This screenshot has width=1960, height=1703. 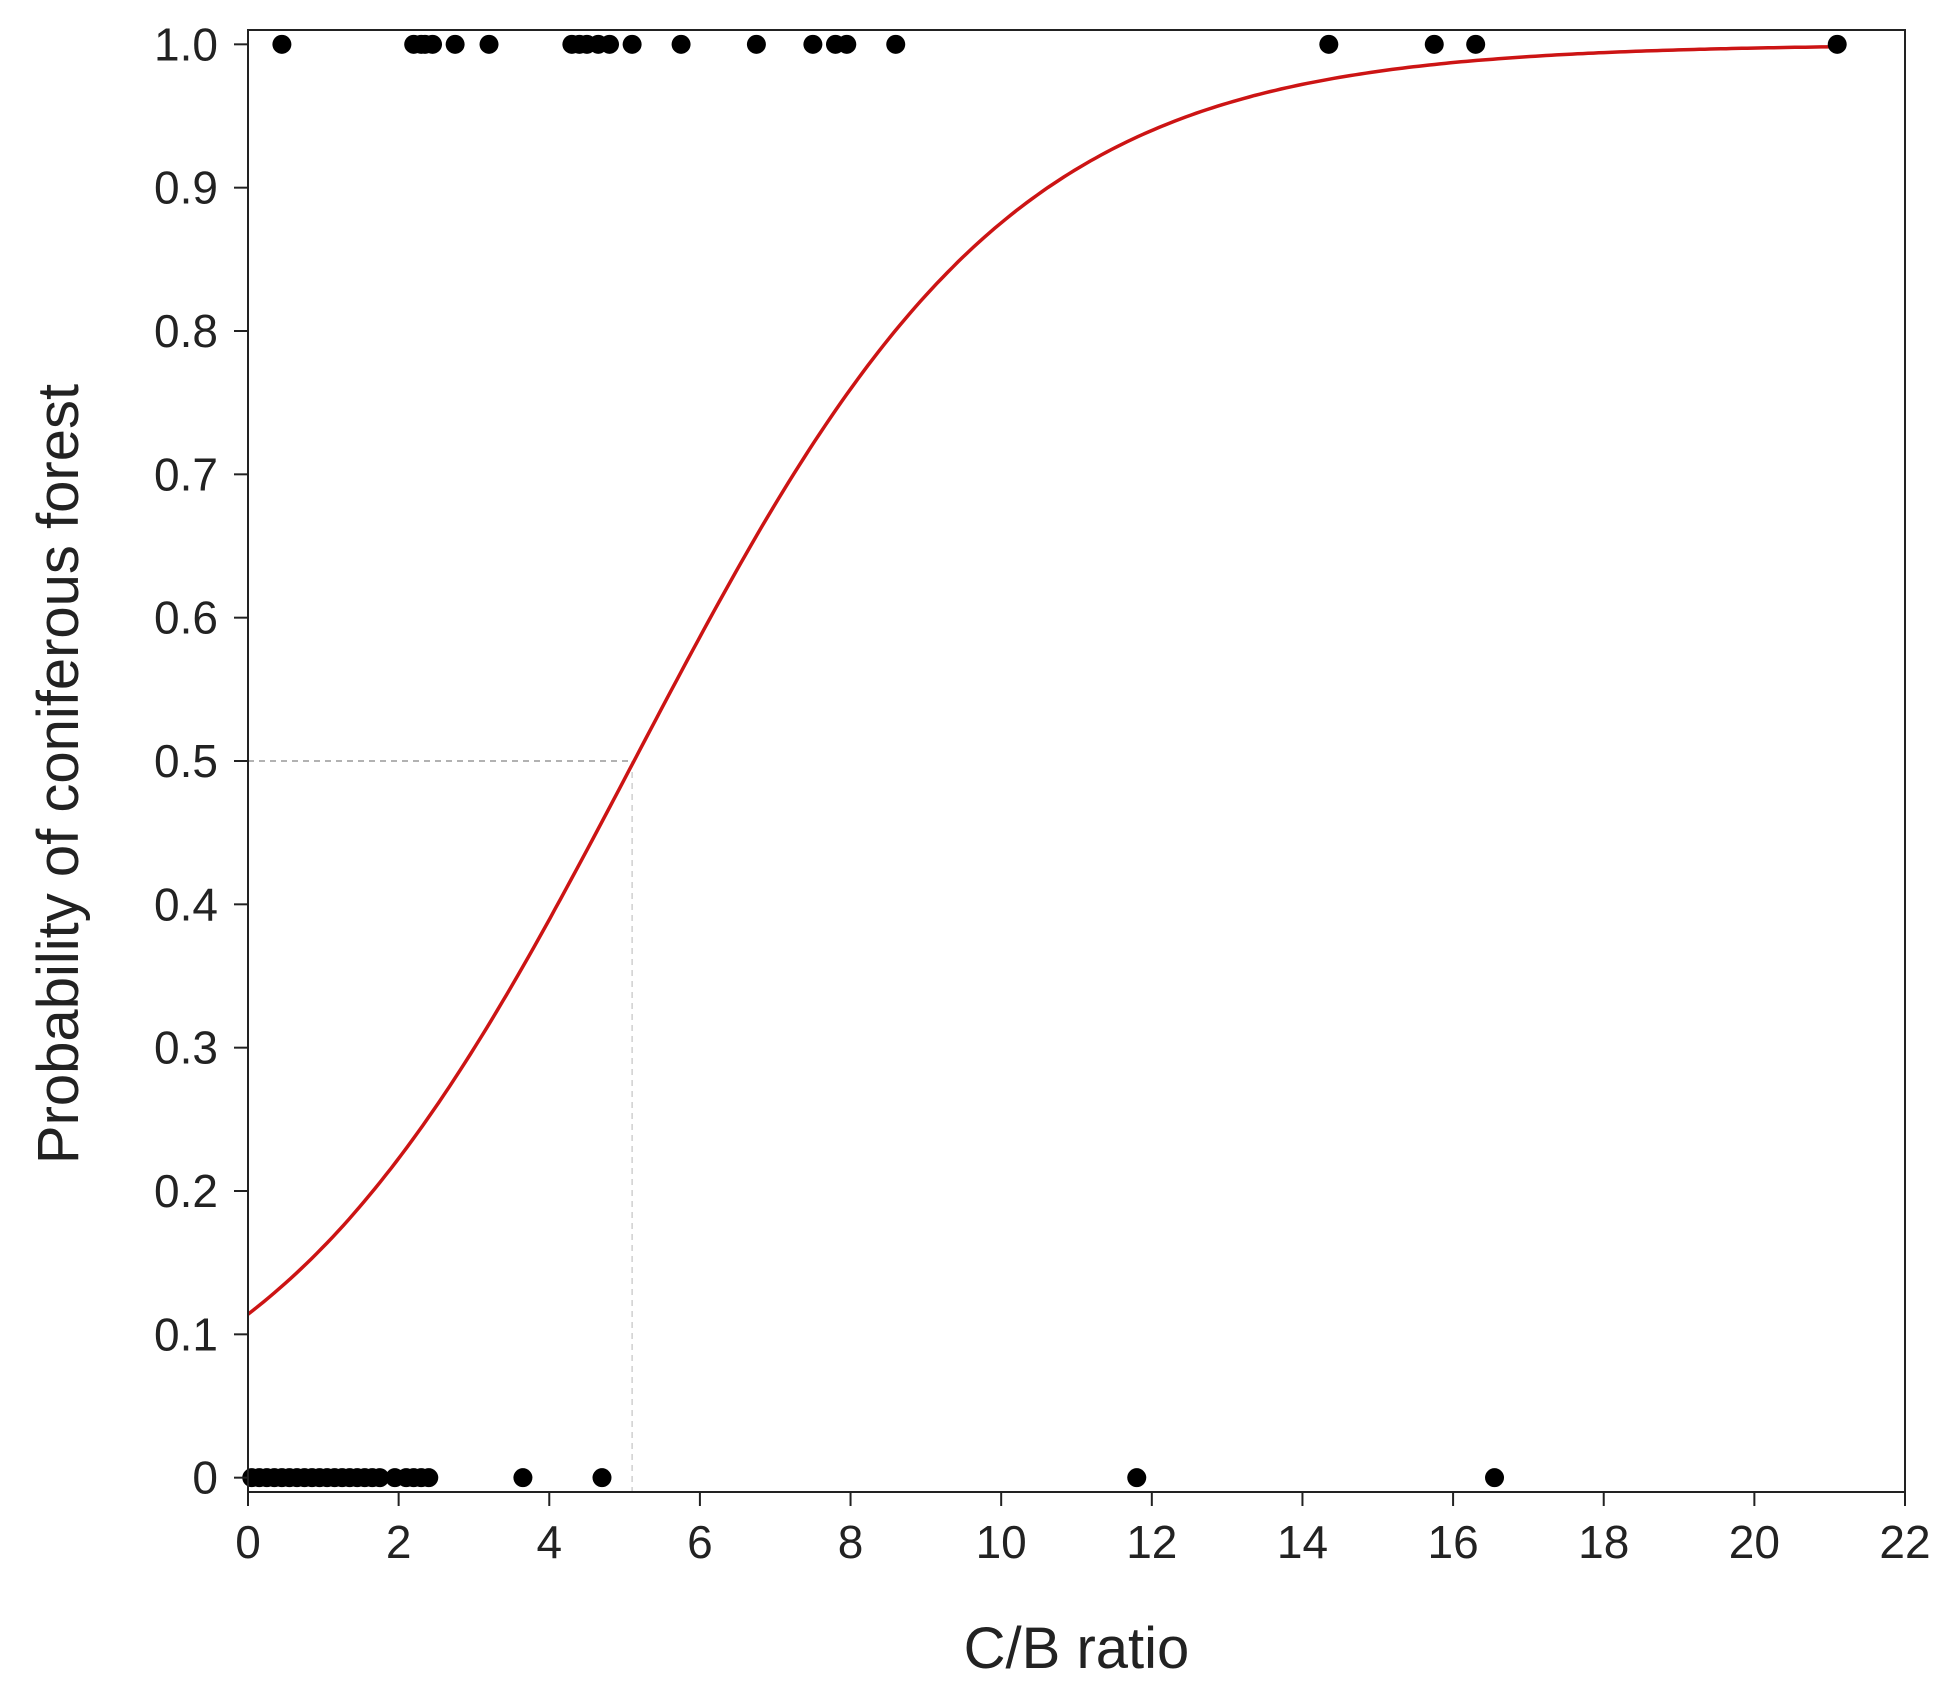 I want to click on y-tick-label: 0.4, so click(x=186, y=904).